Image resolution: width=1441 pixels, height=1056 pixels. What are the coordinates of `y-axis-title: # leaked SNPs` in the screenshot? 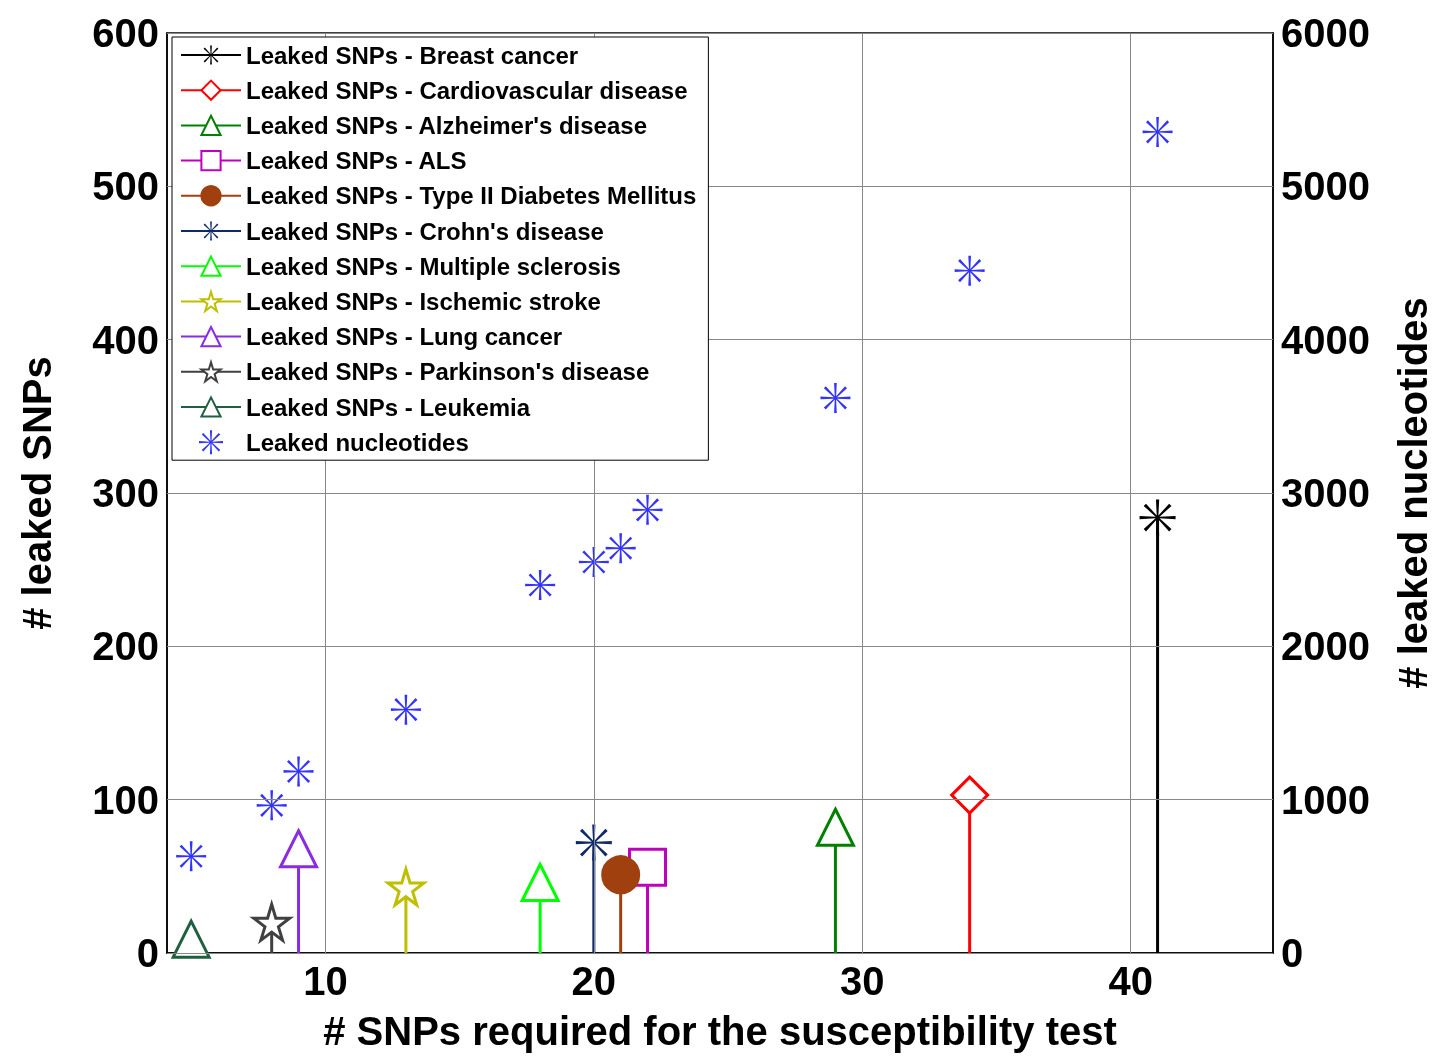 It's located at (37, 493).